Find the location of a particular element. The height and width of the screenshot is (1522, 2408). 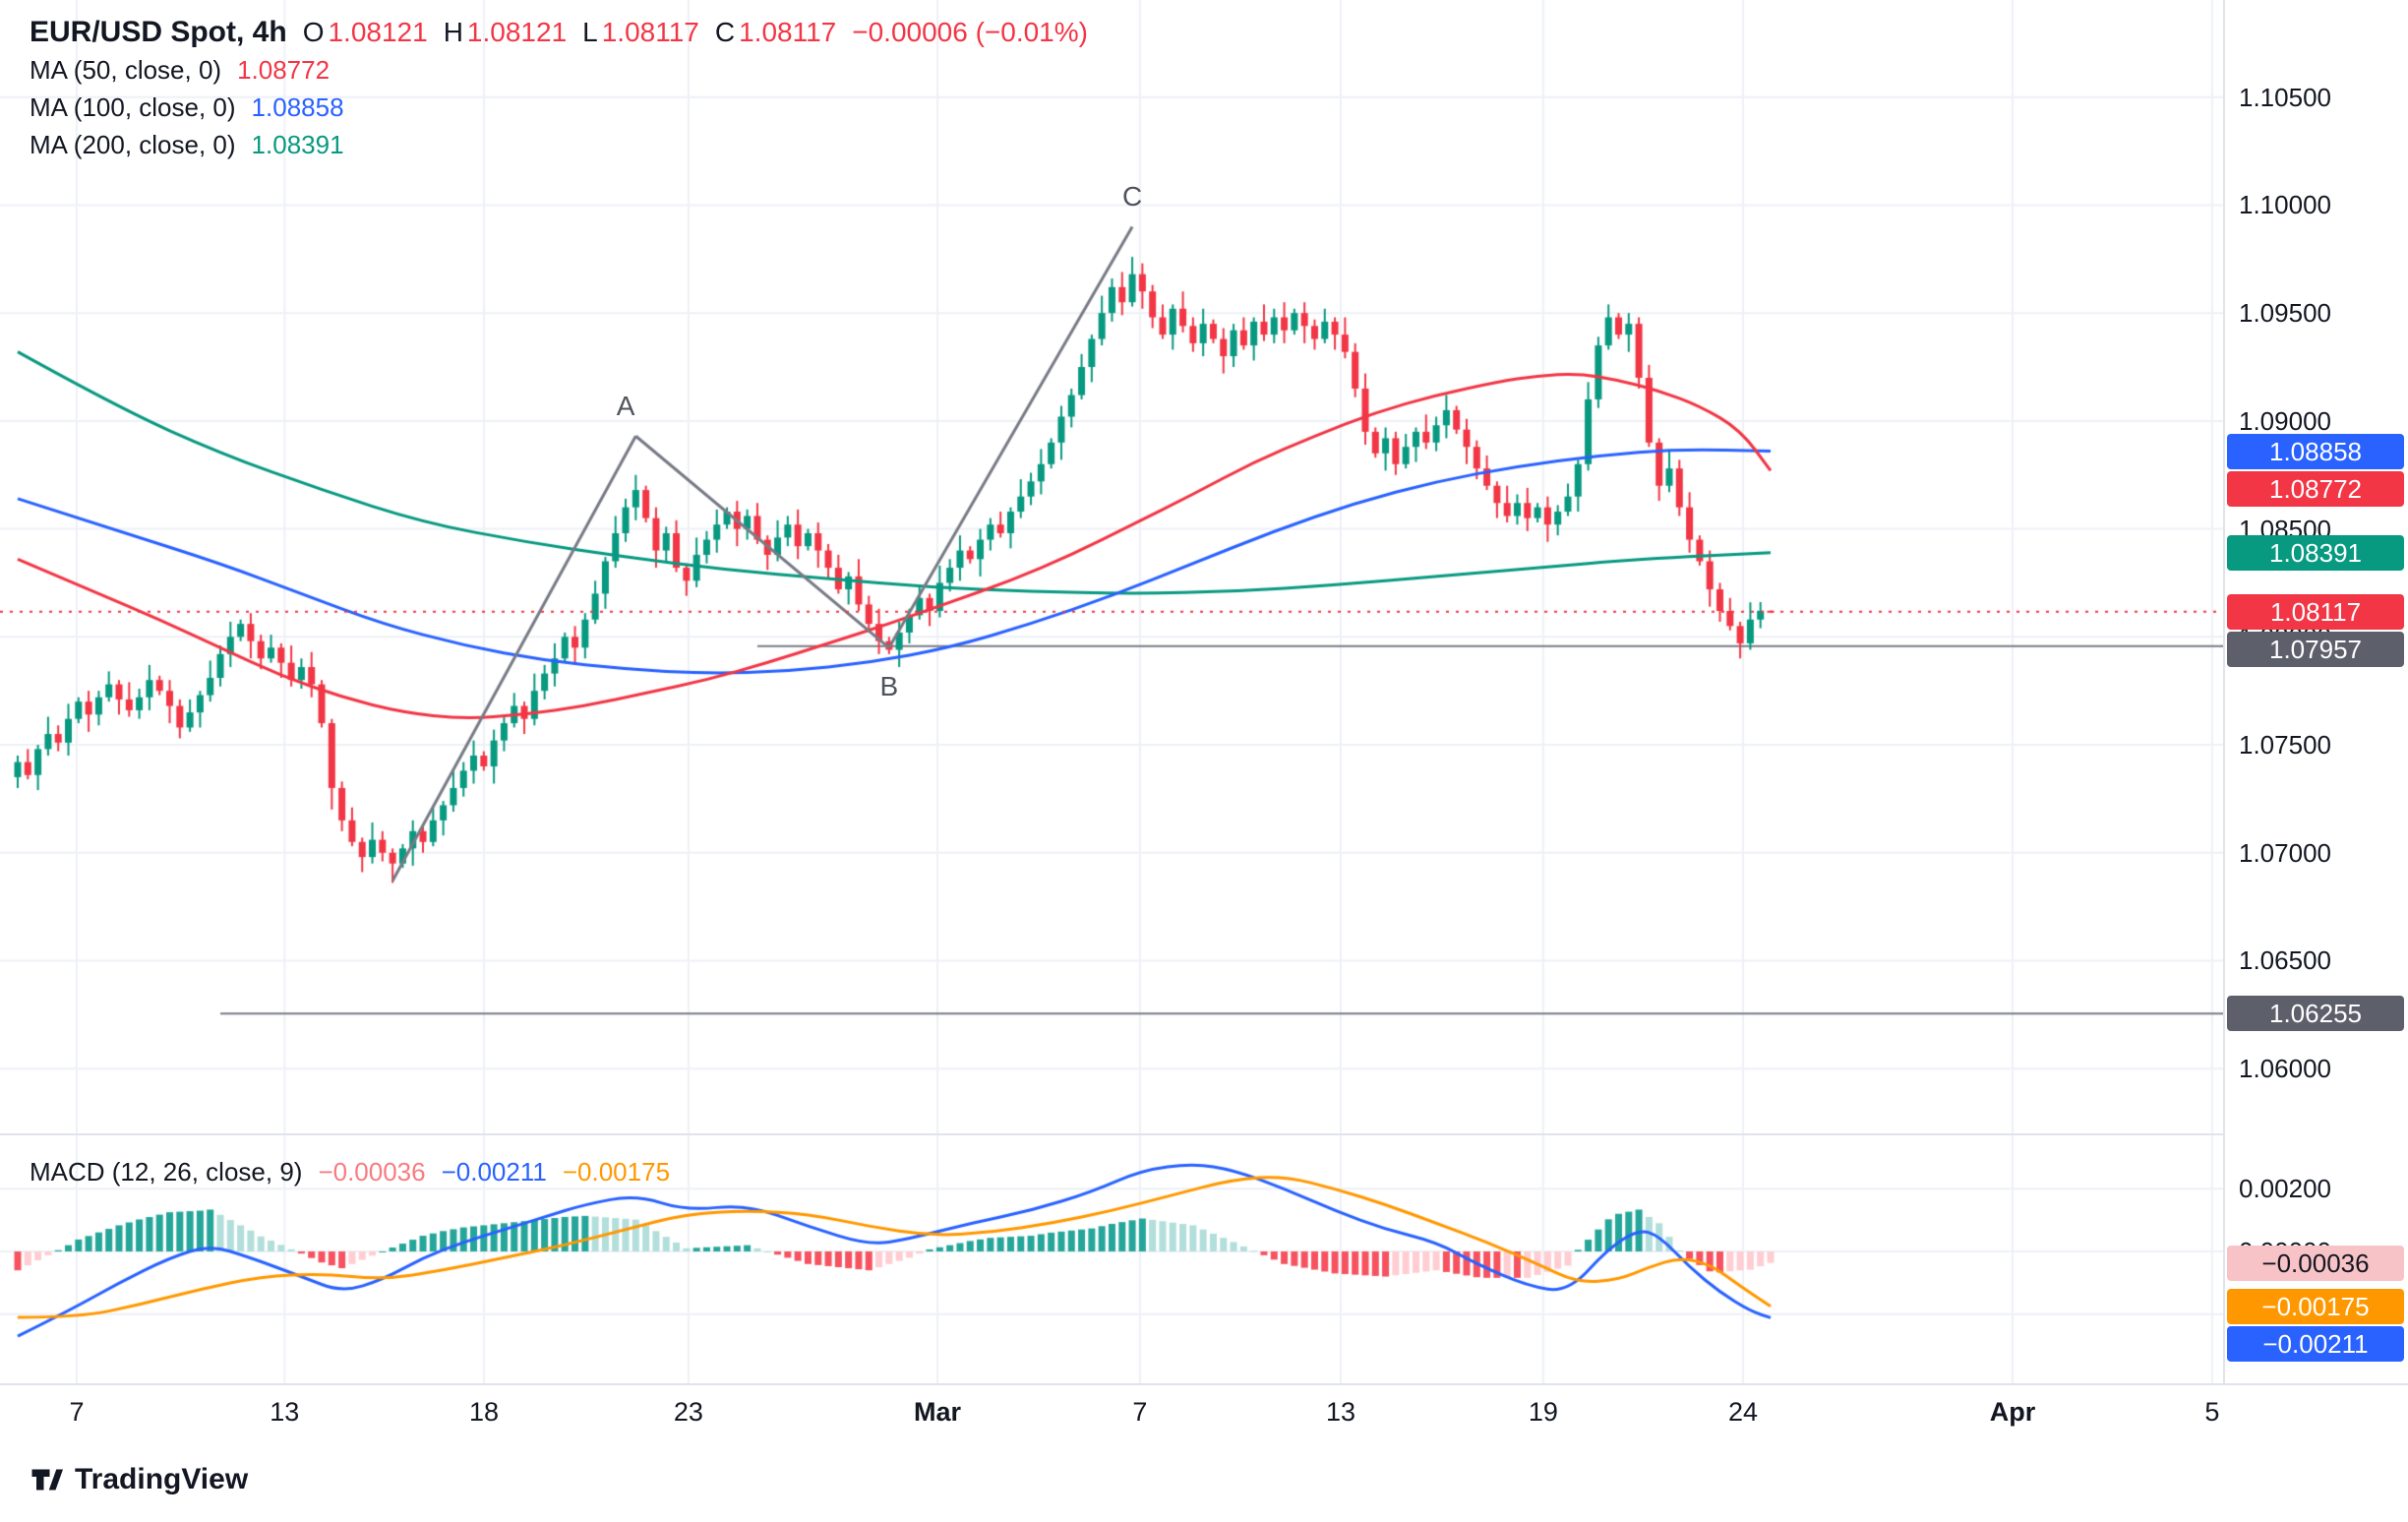

ma100-label: MA (100, close, 0) is located at coordinates (133, 106).